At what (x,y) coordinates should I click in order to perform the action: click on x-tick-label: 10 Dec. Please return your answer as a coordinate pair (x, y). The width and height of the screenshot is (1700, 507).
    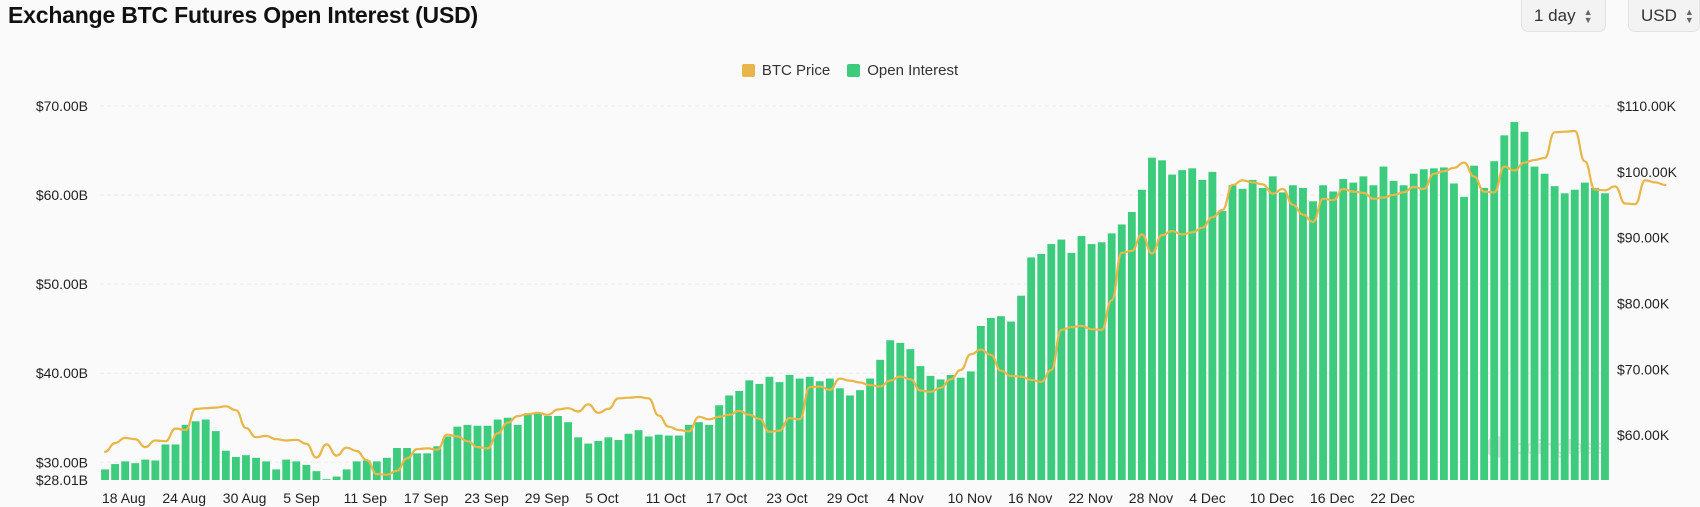
    Looking at the image, I should click on (1272, 498).